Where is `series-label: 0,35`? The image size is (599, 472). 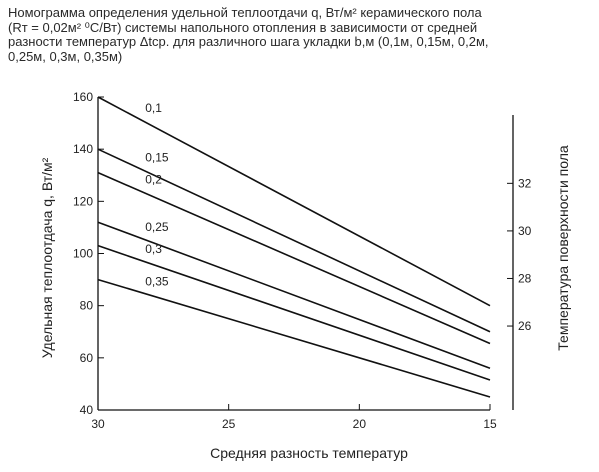
series-label: 0,35 is located at coordinates (157, 281).